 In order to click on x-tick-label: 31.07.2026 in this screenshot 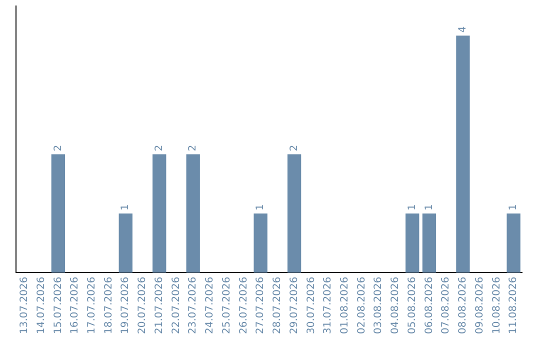, I will do `click(328, 305)`.